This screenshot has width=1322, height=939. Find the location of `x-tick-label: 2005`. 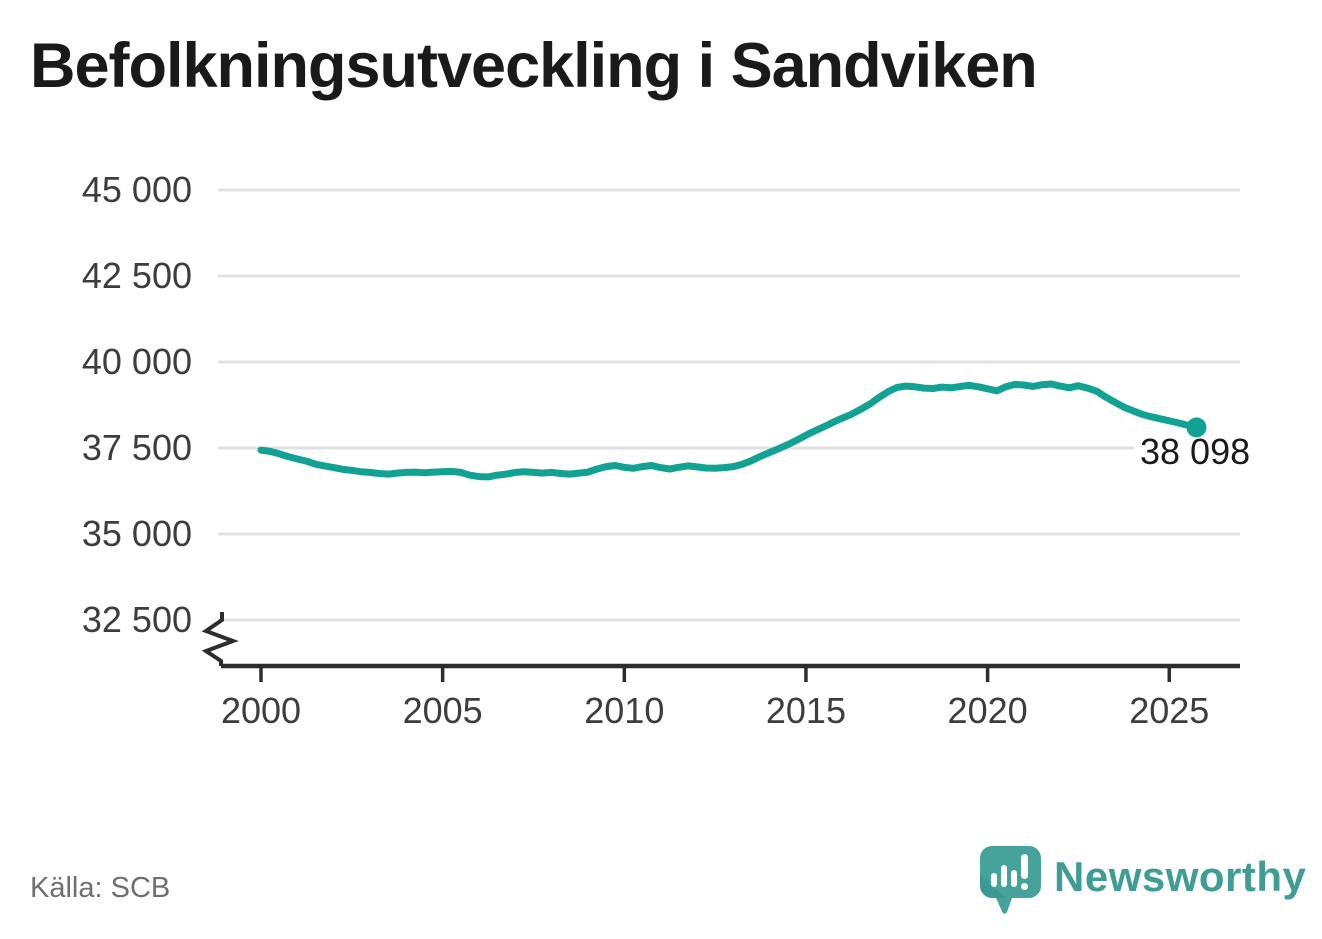

x-tick-label: 2005 is located at coordinates (442, 710).